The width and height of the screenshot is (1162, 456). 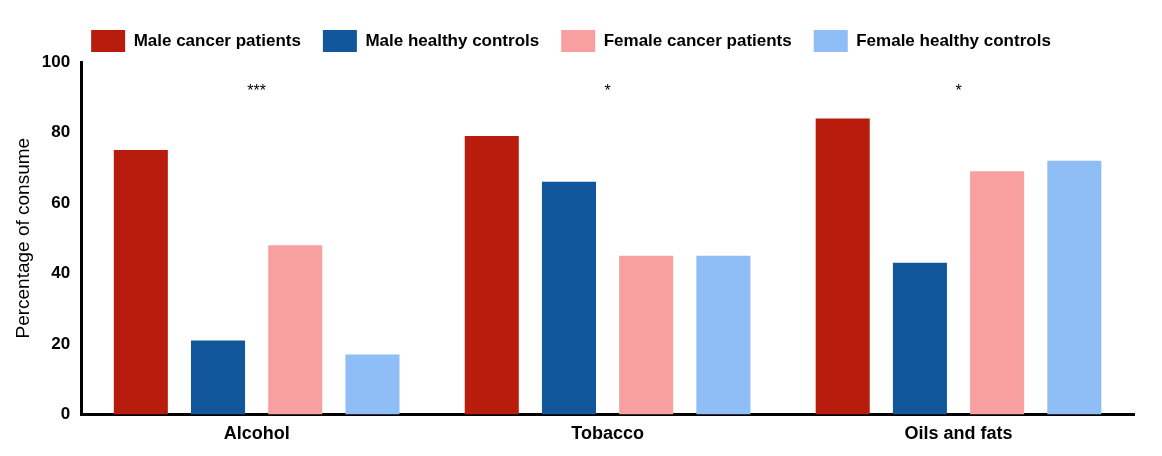 What do you see at coordinates (256, 433) in the screenshot?
I see `x-tick-label: Alcohol` at bounding box center [256, 433].